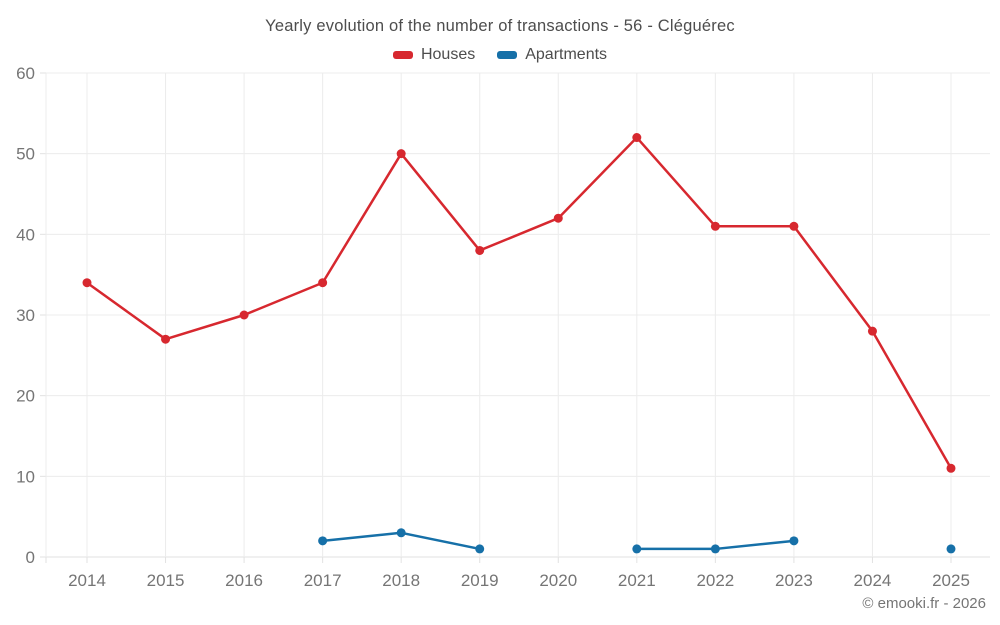 This screenshot has height=625, width=1000. Describe the element at coordinates (25, 476) in the screenshot. I see `svg-text: 10` at that location.